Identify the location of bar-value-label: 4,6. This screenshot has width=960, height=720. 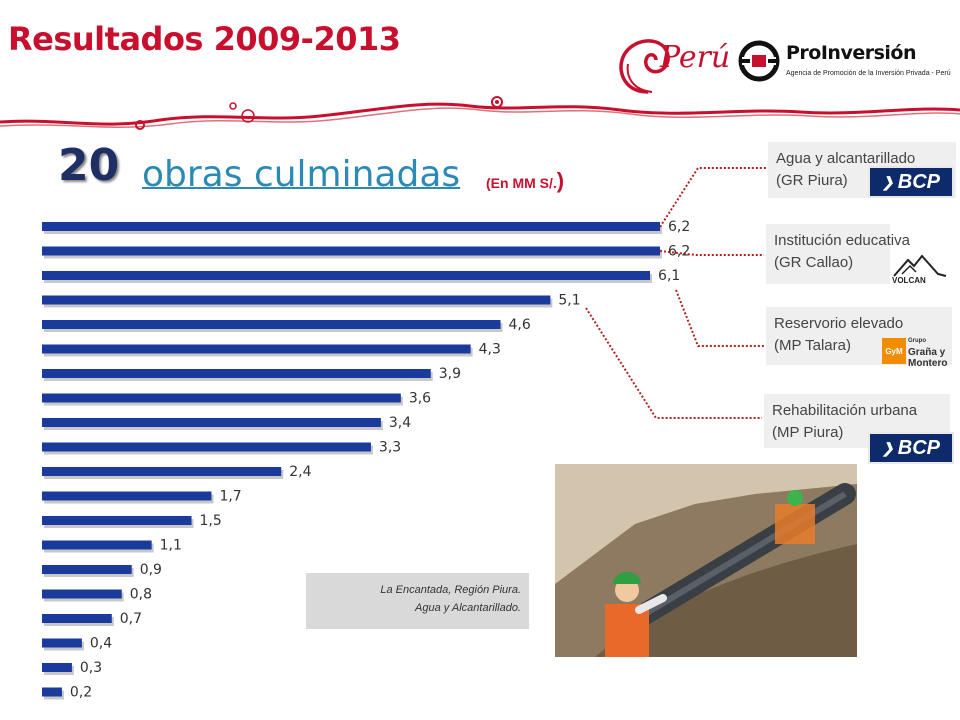
(520, 325).